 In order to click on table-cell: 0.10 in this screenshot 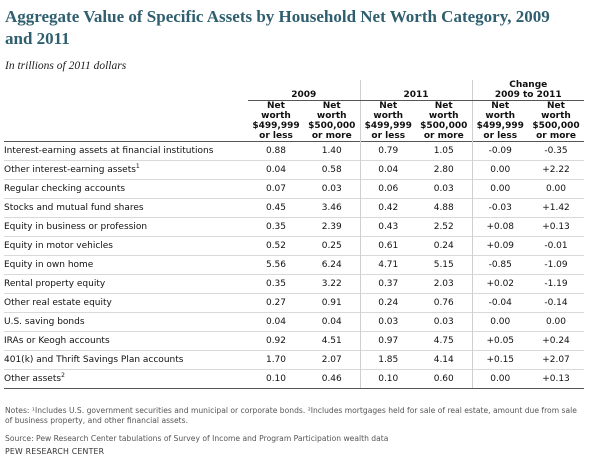, I will do `click(276, 379)`.